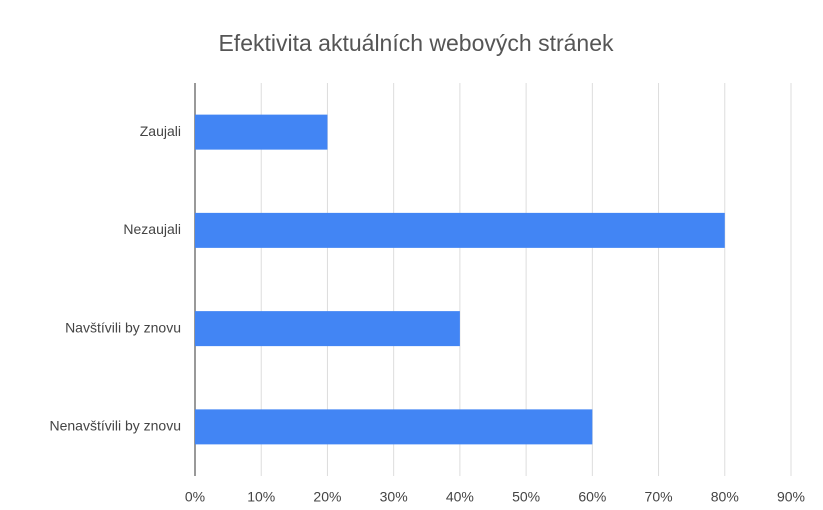  What do you see at coordinates (725, 497) in the screenshot?
I see `x-tick-label: 80%` at bounding box center [725, 497].